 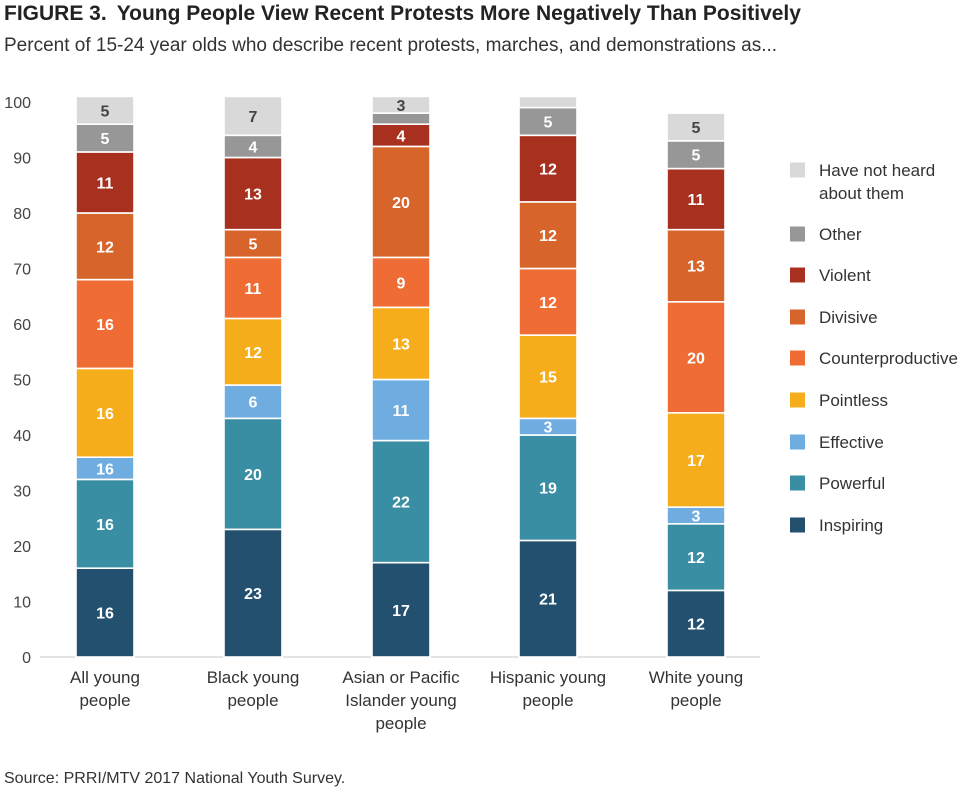 I want to click on legend-item: Have not heard about them, so click(x=862, y=182).